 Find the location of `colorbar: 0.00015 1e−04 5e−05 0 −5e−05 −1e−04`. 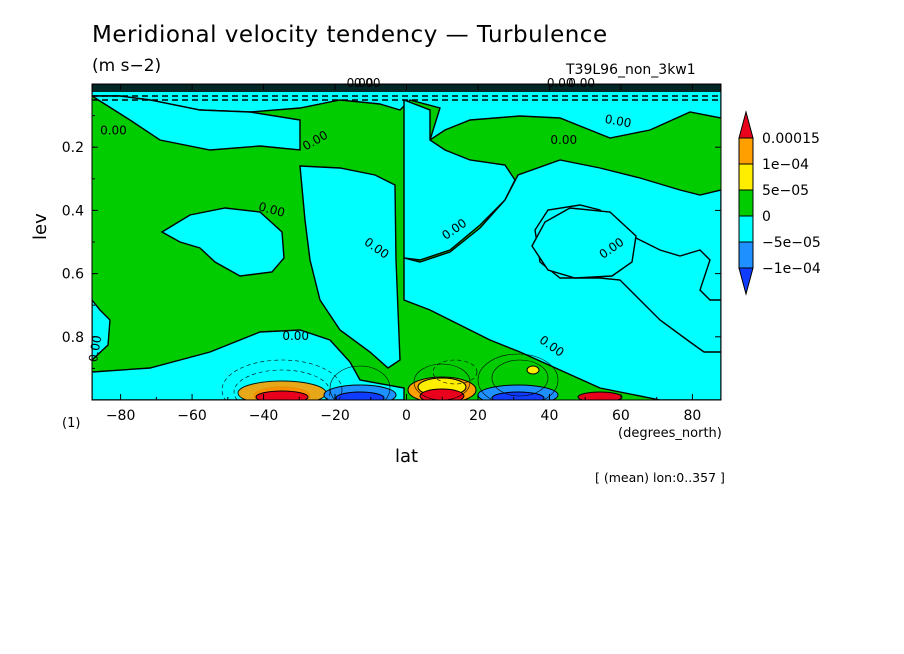

colorbar: 0.00015 1e−04 5e−05 0 −5e−05 −1e−04 is located at coordinates (779, 203).